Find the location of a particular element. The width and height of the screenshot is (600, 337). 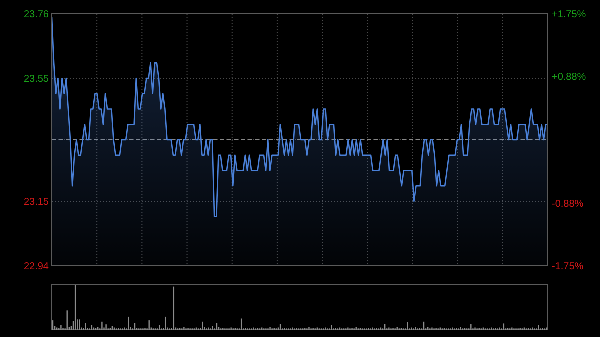

y2-tick-label: +1.75% is located at coordinates (569, 15).